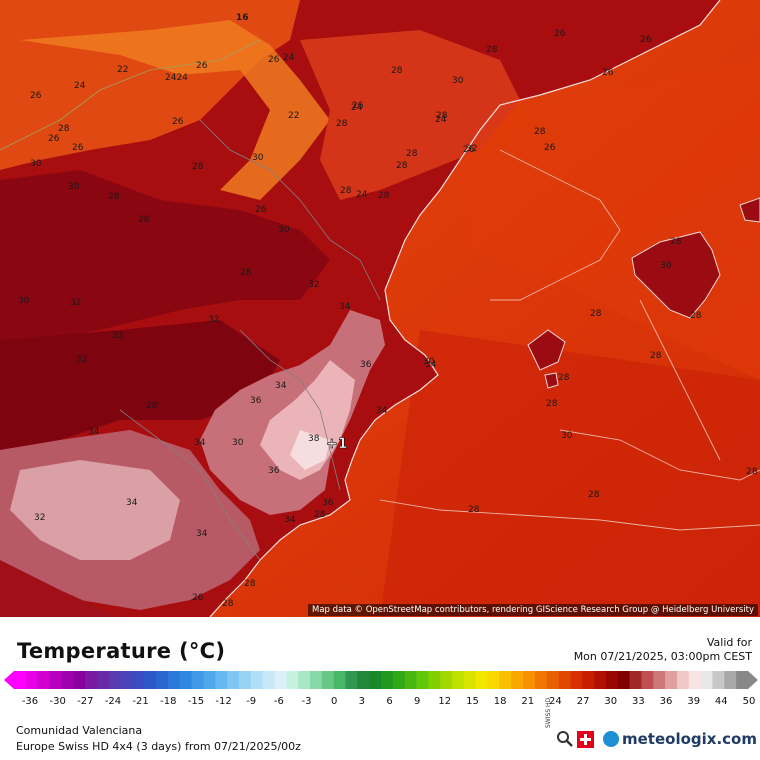 This screenshot has height=760, width=760. I want to click on isotherm-label: 24, so click(289, 58).